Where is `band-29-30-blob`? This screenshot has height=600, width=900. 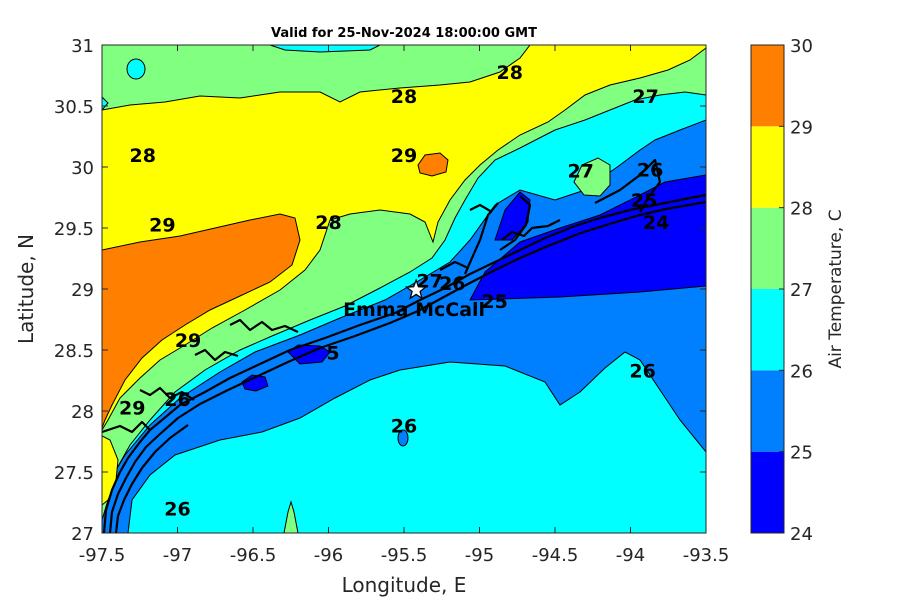 band-29-30-blob is located at coordinates (433, 164).